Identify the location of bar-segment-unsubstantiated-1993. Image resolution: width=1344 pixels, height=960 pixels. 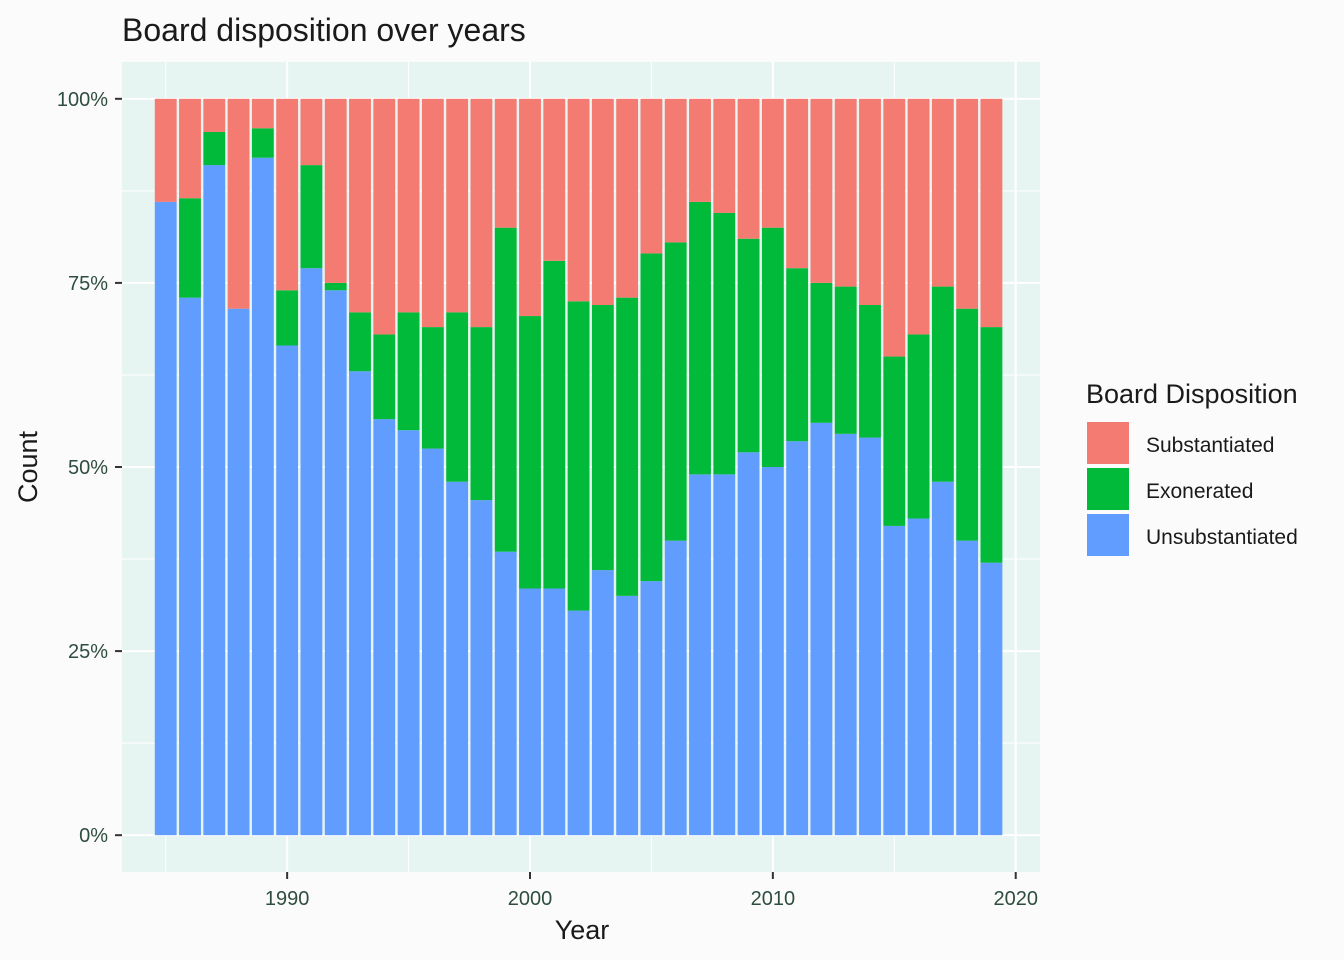
(360, 603).